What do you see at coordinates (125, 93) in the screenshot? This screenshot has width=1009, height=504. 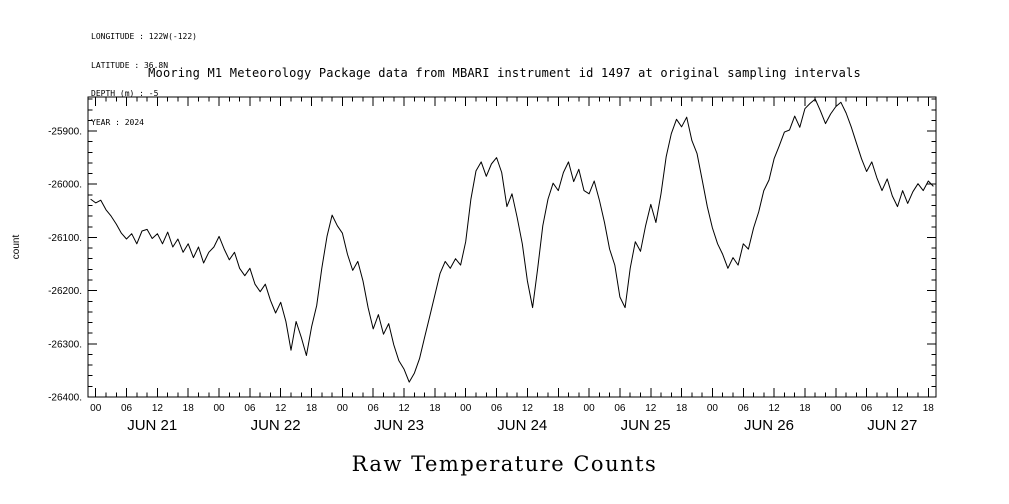 I see `metadata-depth: DEPTH (m) : -5` at bounding box center [125, 93].